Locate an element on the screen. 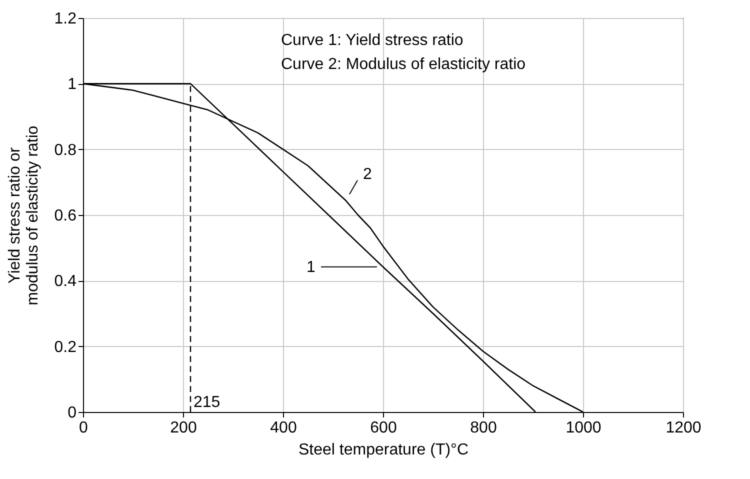 The width and height of the screenshot is (750, 479). x-tick-label: 1200 is located at coordinates (684, 428).